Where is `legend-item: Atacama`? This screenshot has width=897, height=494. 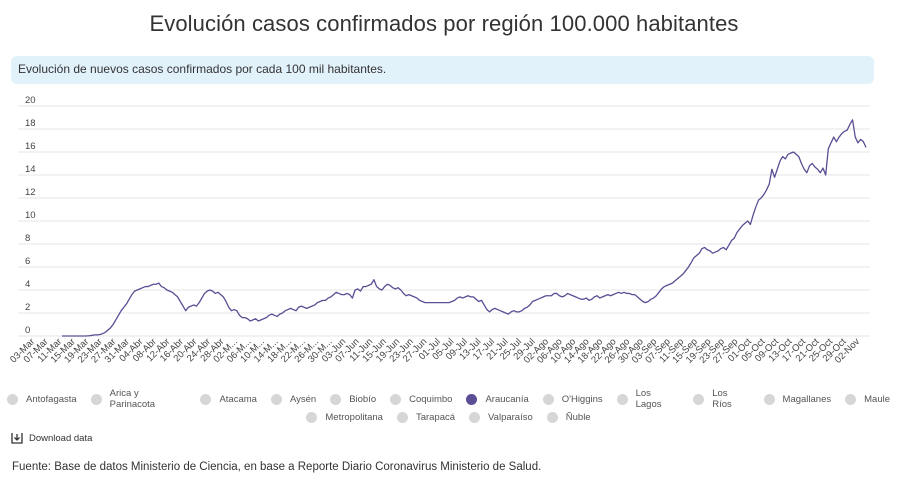
legend-item: Atacama is located at coordinates (228, 399).